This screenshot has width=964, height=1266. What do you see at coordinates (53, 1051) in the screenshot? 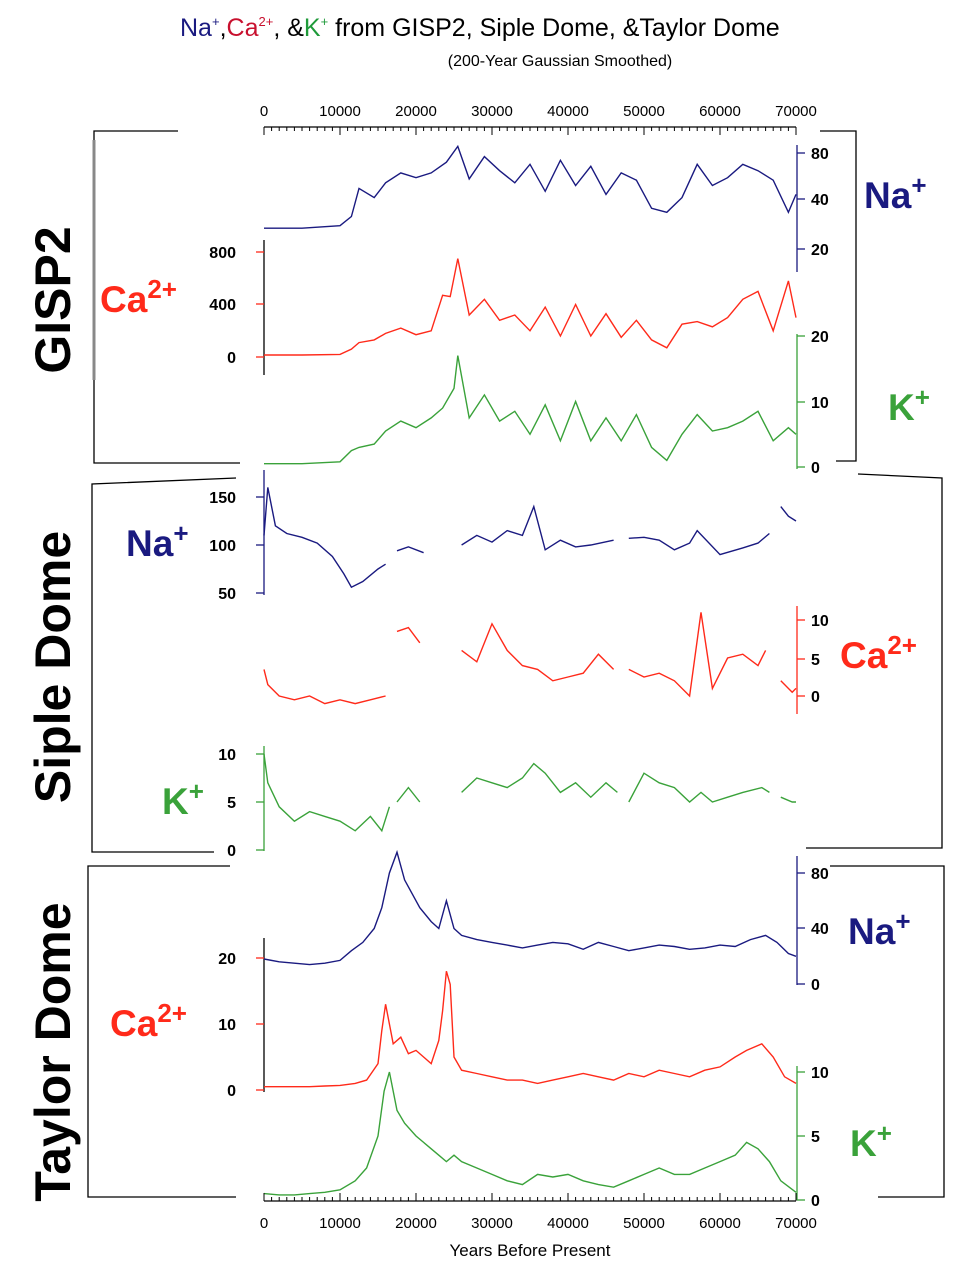
I see `core-label-taylor: Taylor Dome` at bounding box center [53, 1051].